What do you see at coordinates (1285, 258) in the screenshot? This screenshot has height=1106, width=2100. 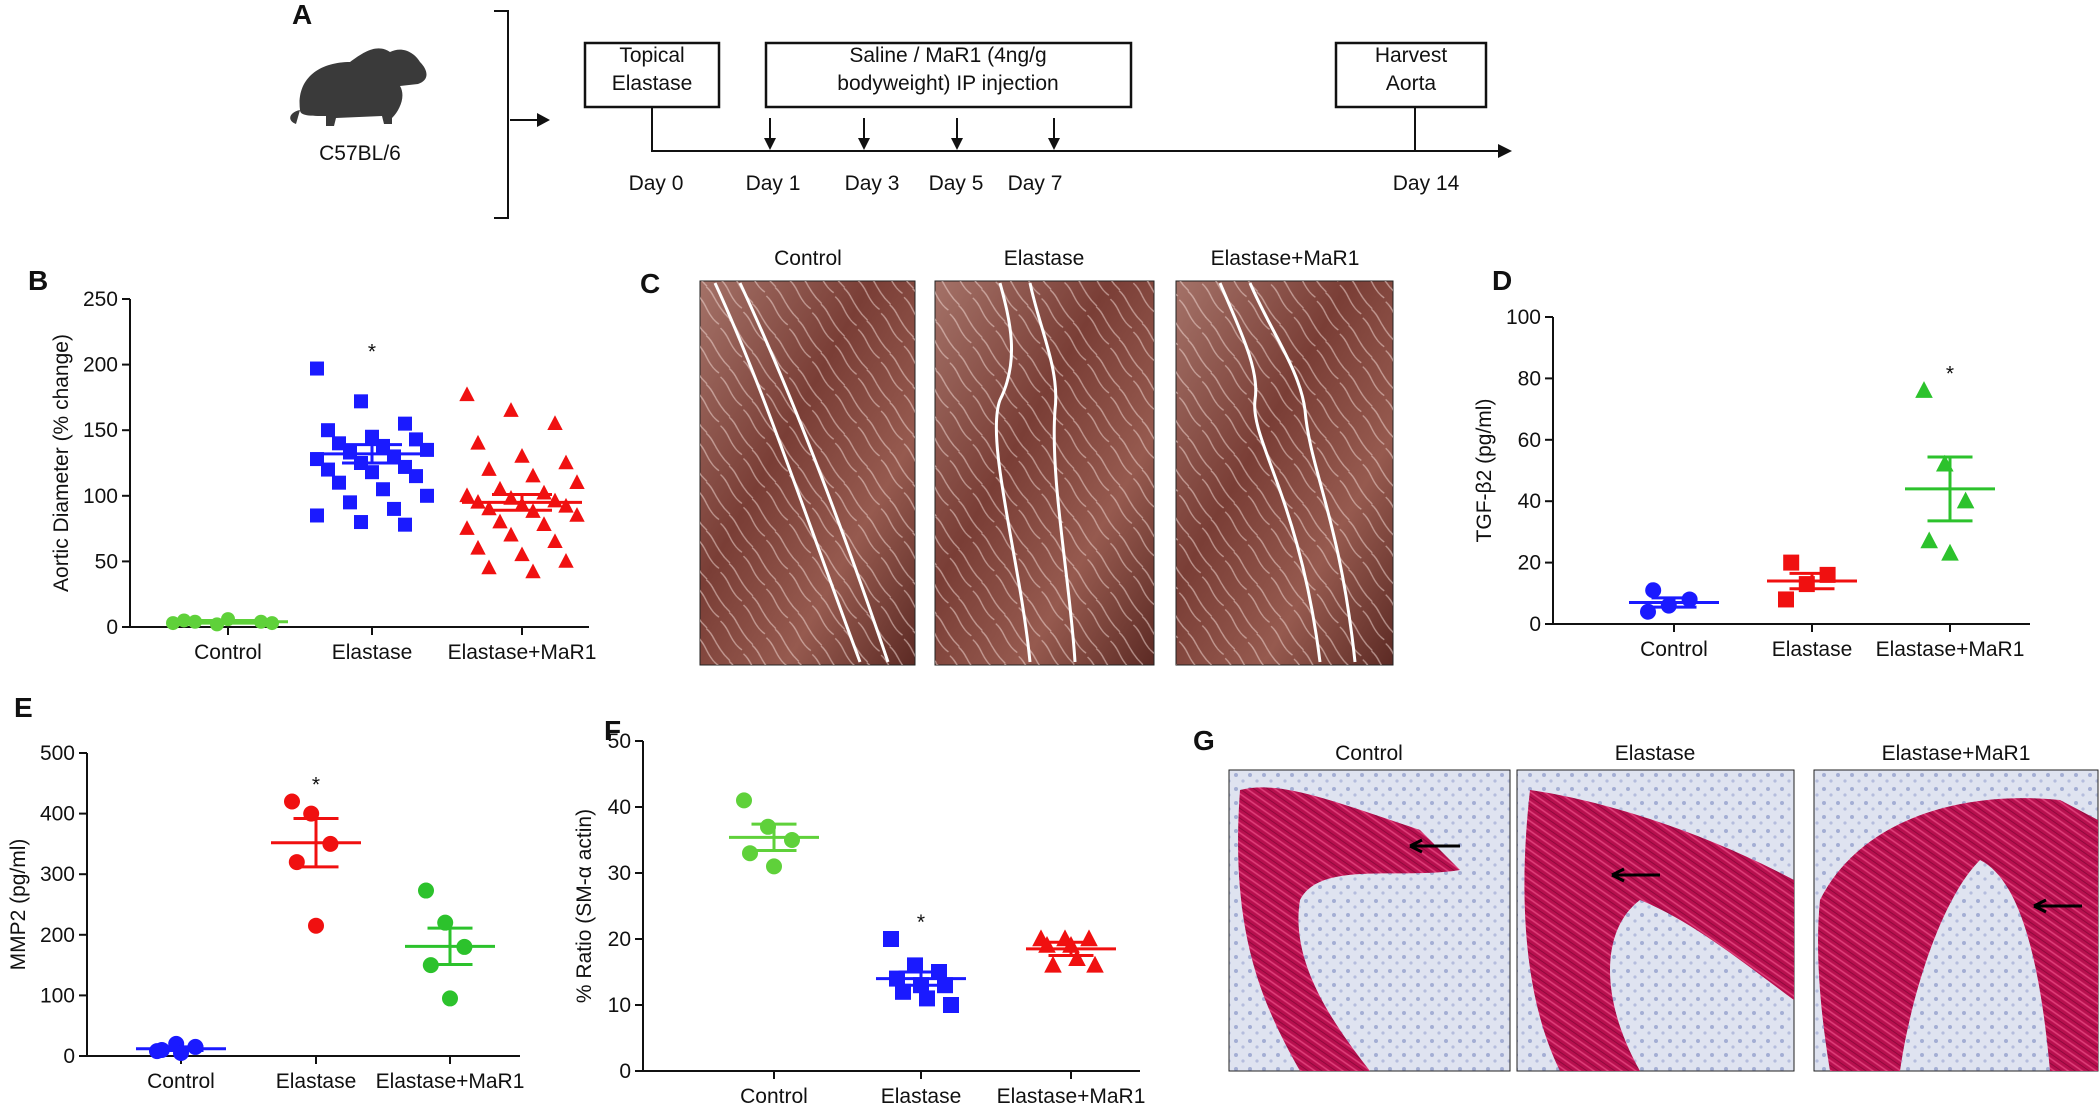 I see `photo-title: Elastase+MaR1` at bounding box center [1285, 258].